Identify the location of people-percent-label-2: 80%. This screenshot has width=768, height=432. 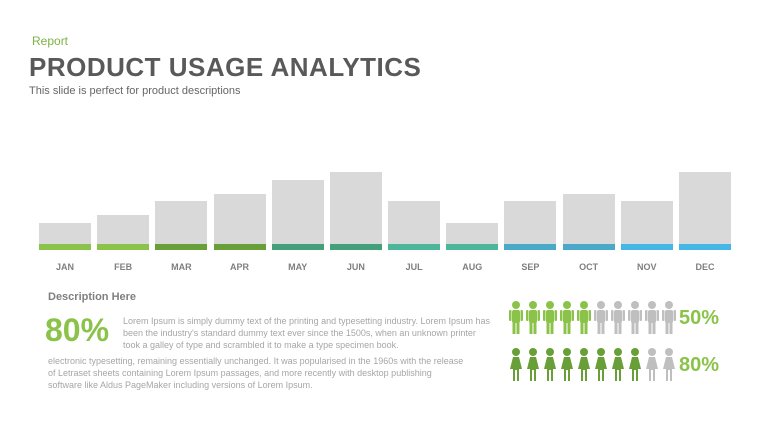
(699, 365).